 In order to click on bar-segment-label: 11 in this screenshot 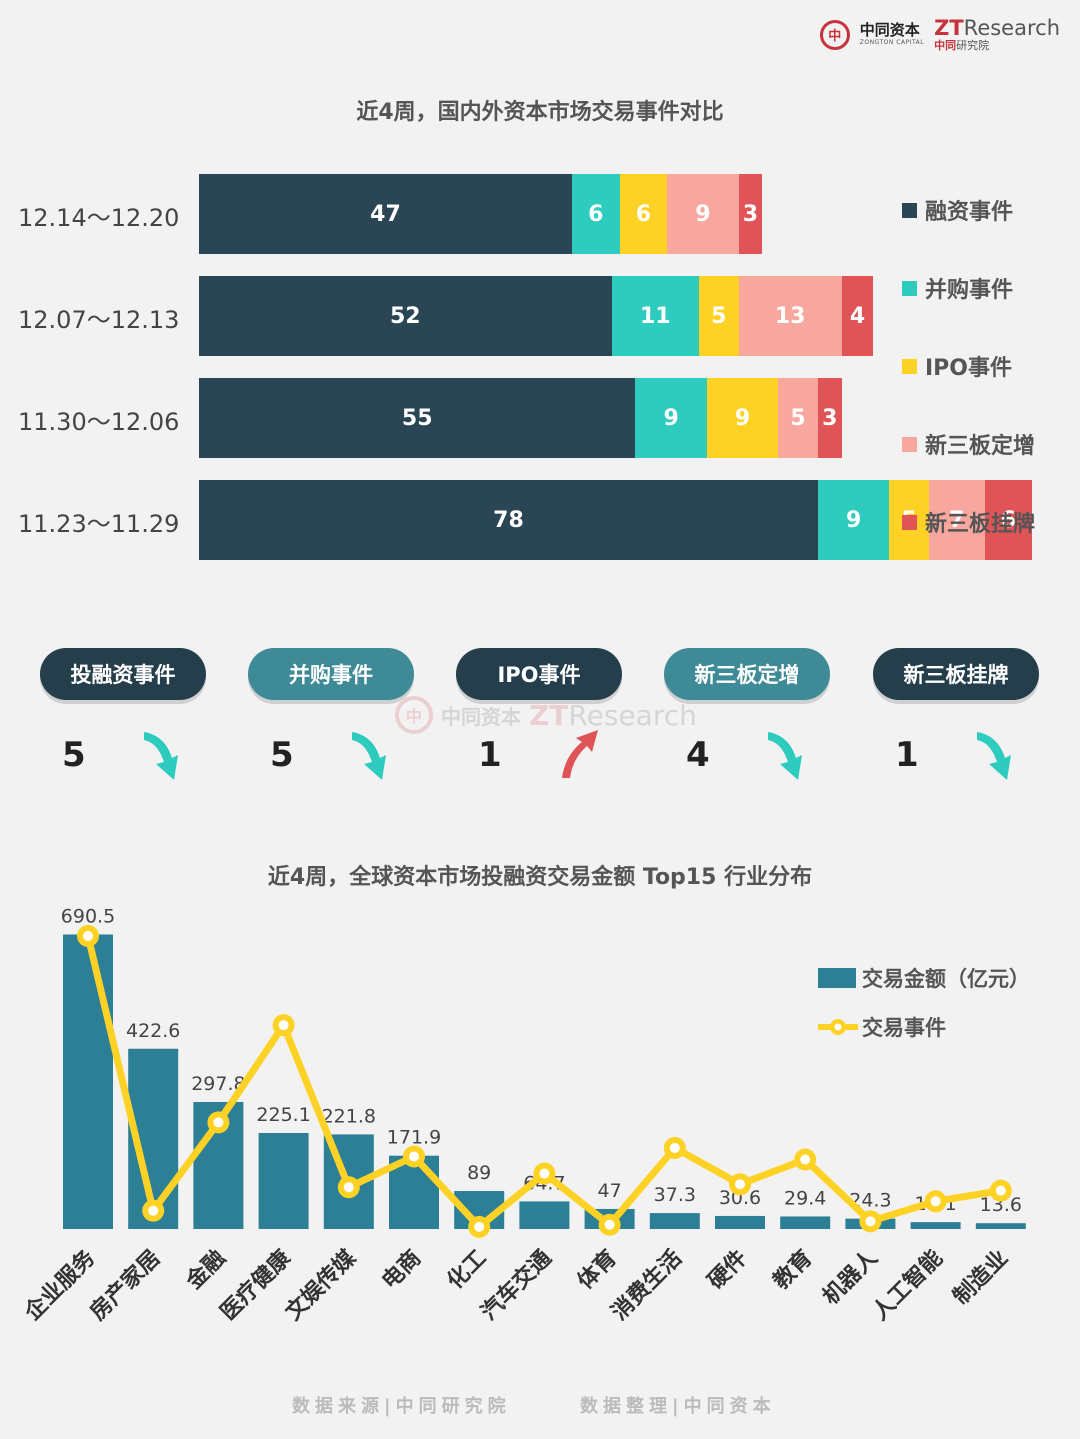, I will do `click(655, 316)`.